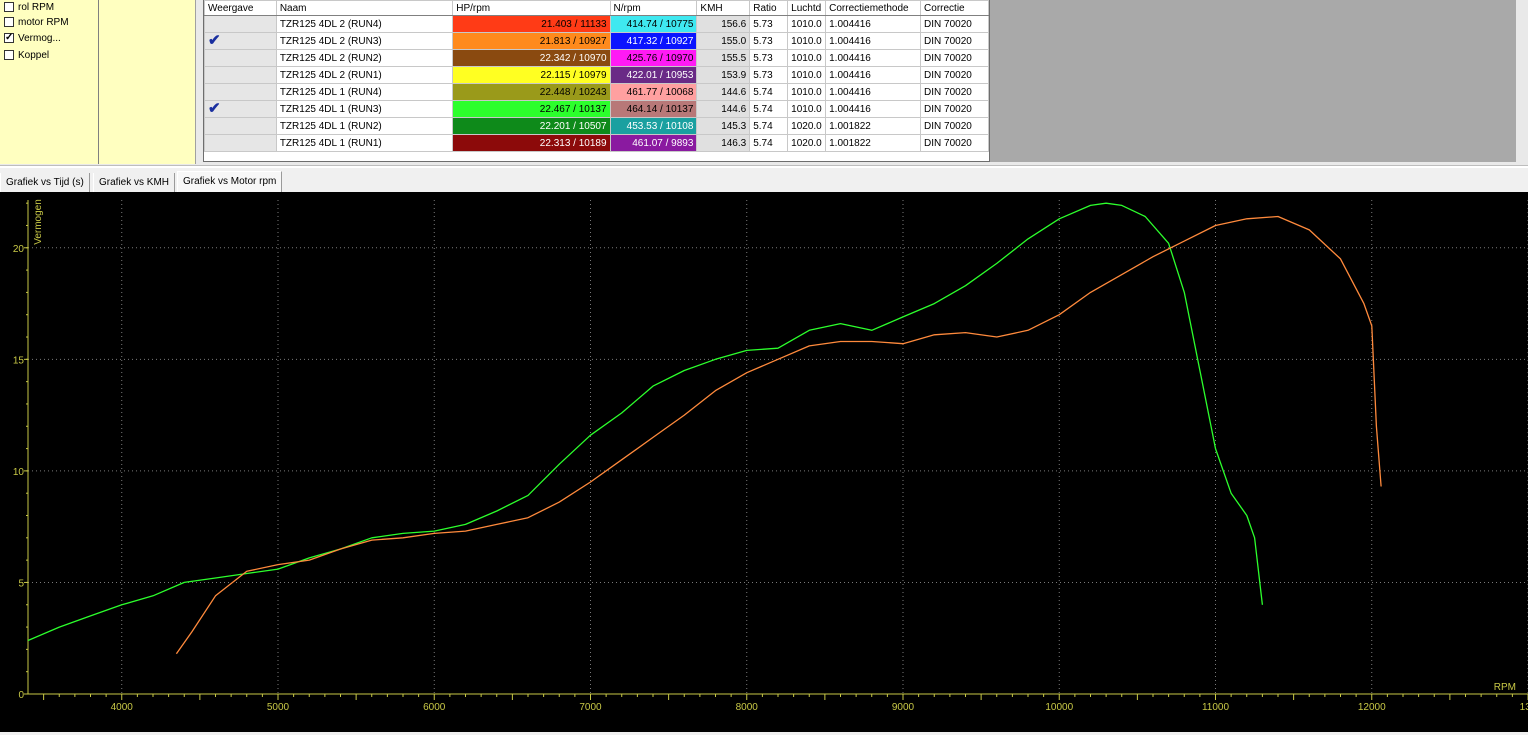  What do you see at coordinates (653, 24) in the screenshot?
I see `n-rpm-cell: 414.74 / 10775` at bounding box center [653, 24].